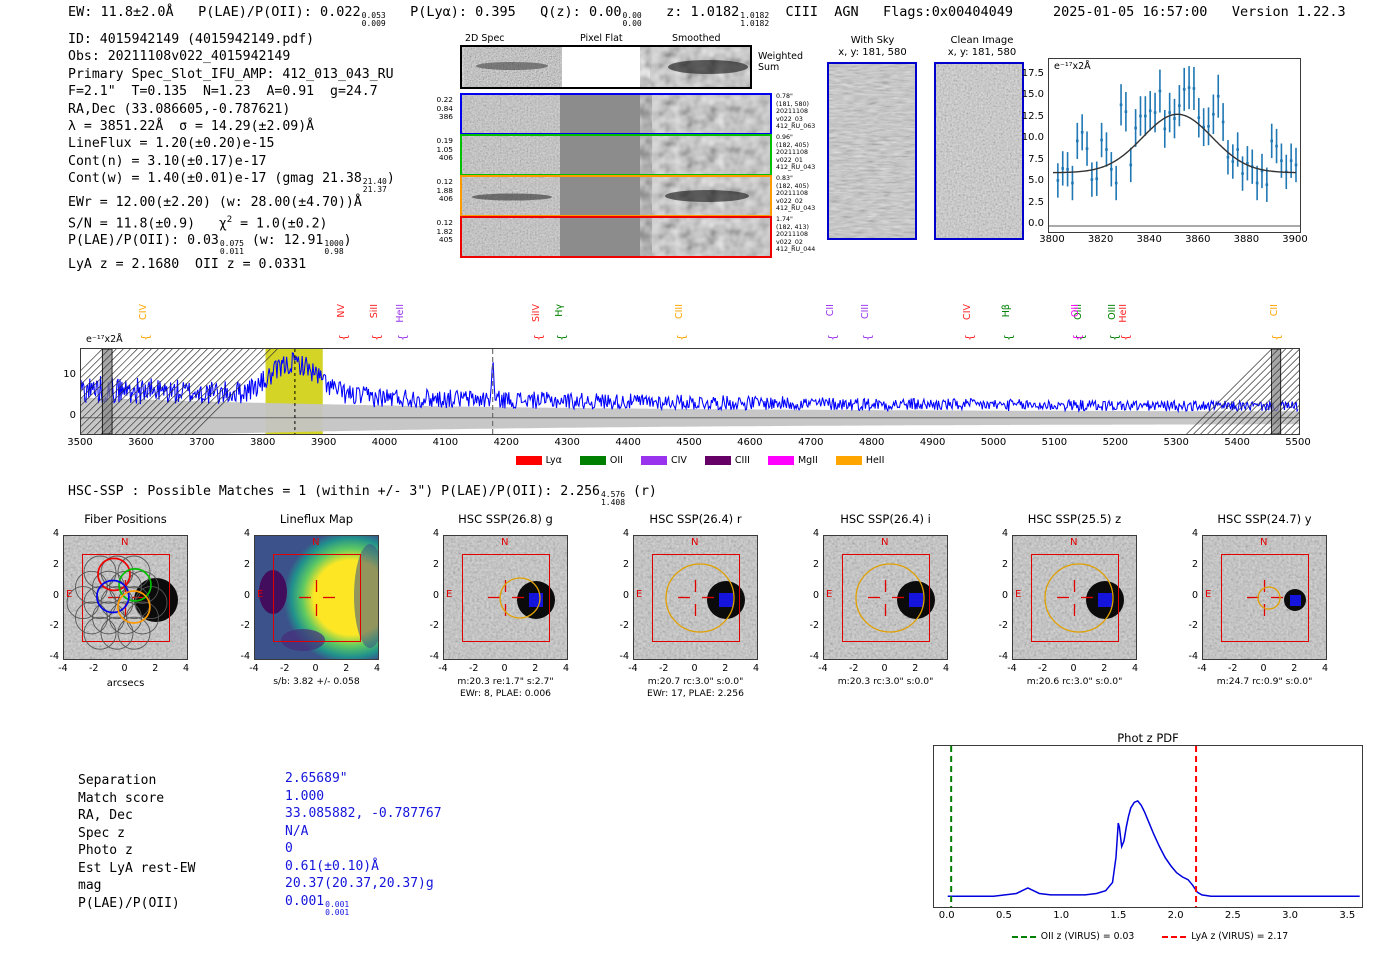  I want to click on match-val-plae-hi: 0.001, so click(337, 904).